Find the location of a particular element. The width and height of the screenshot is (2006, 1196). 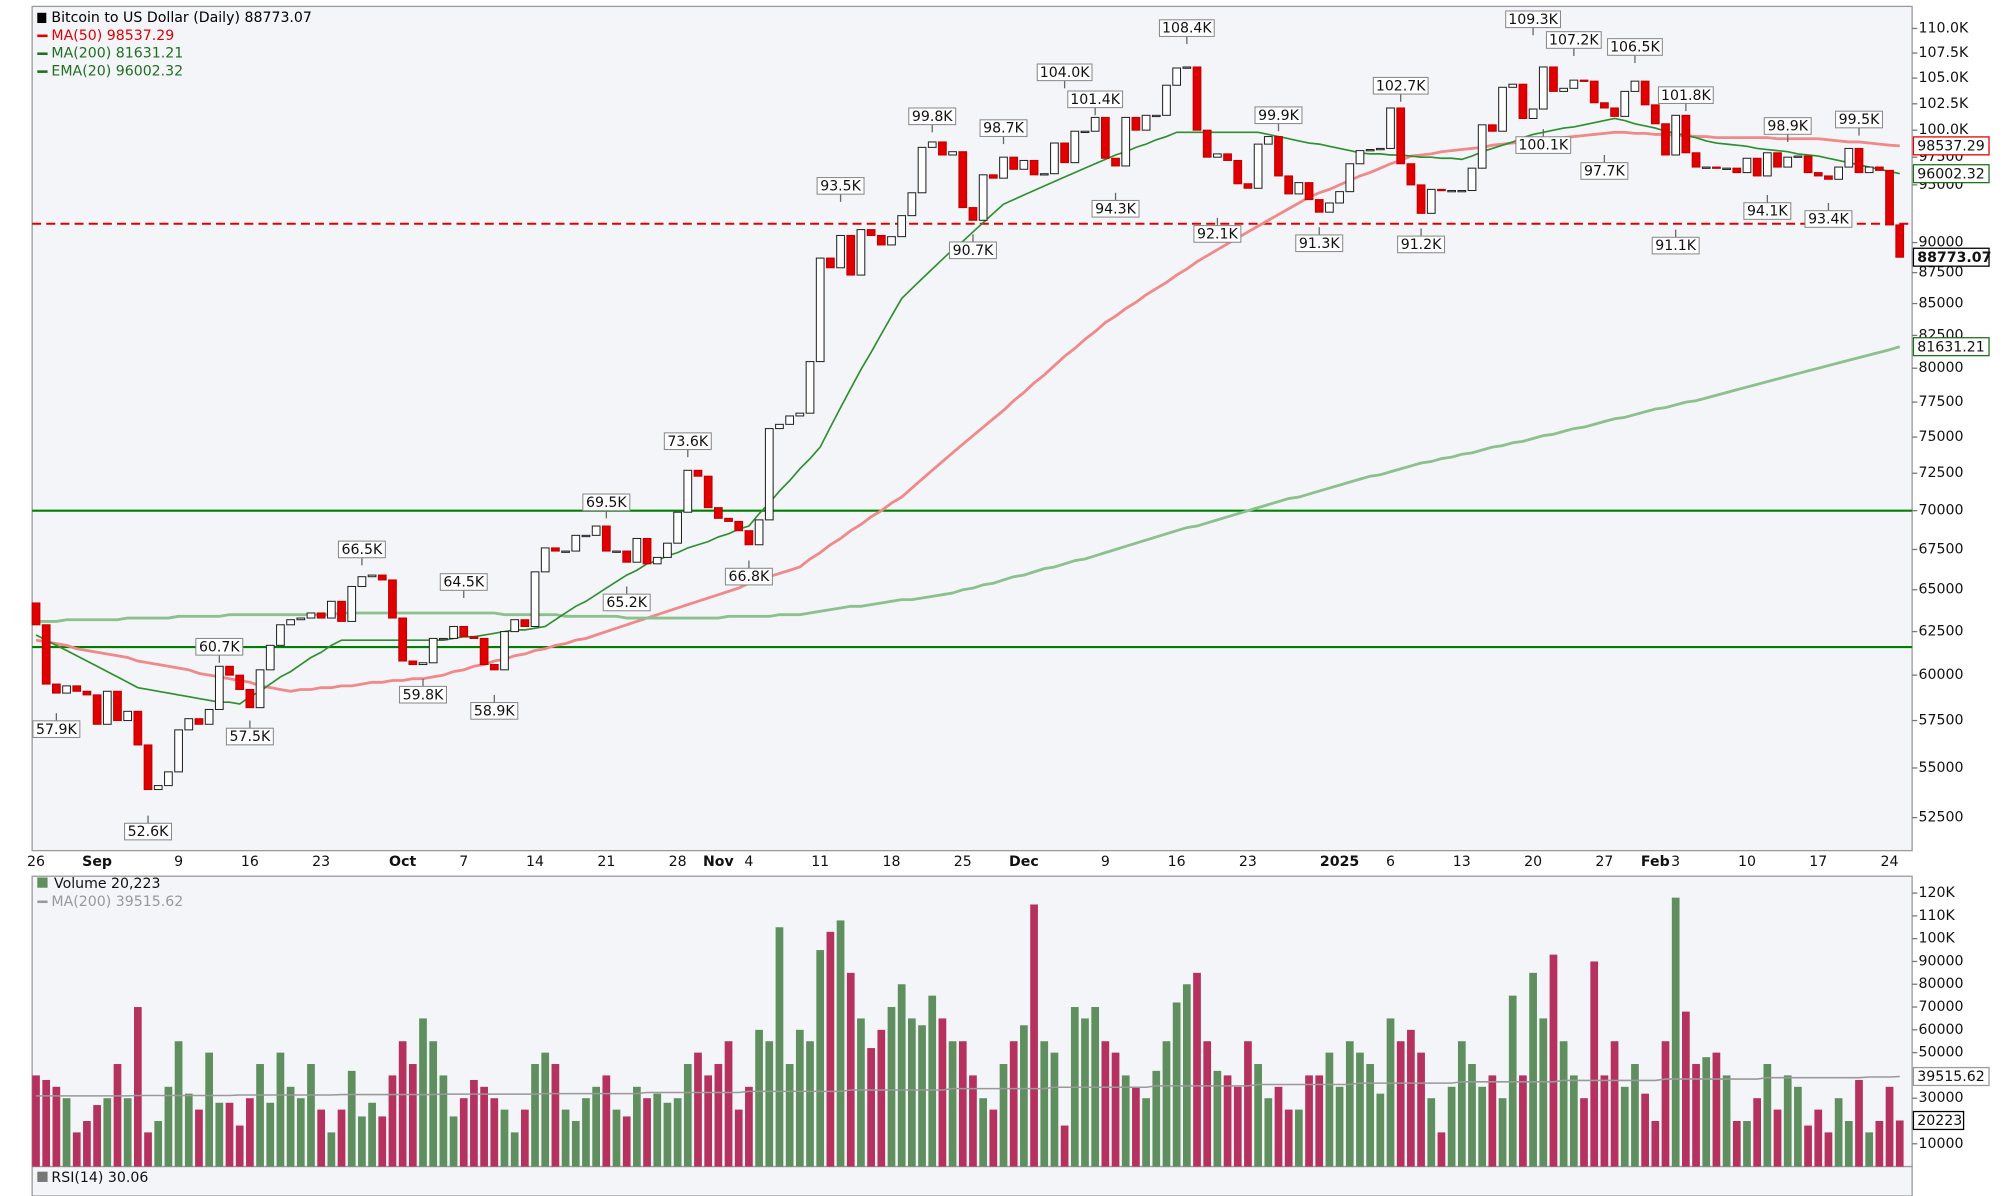

x-tick-label: Dec is located at coordinates (1024, 862).